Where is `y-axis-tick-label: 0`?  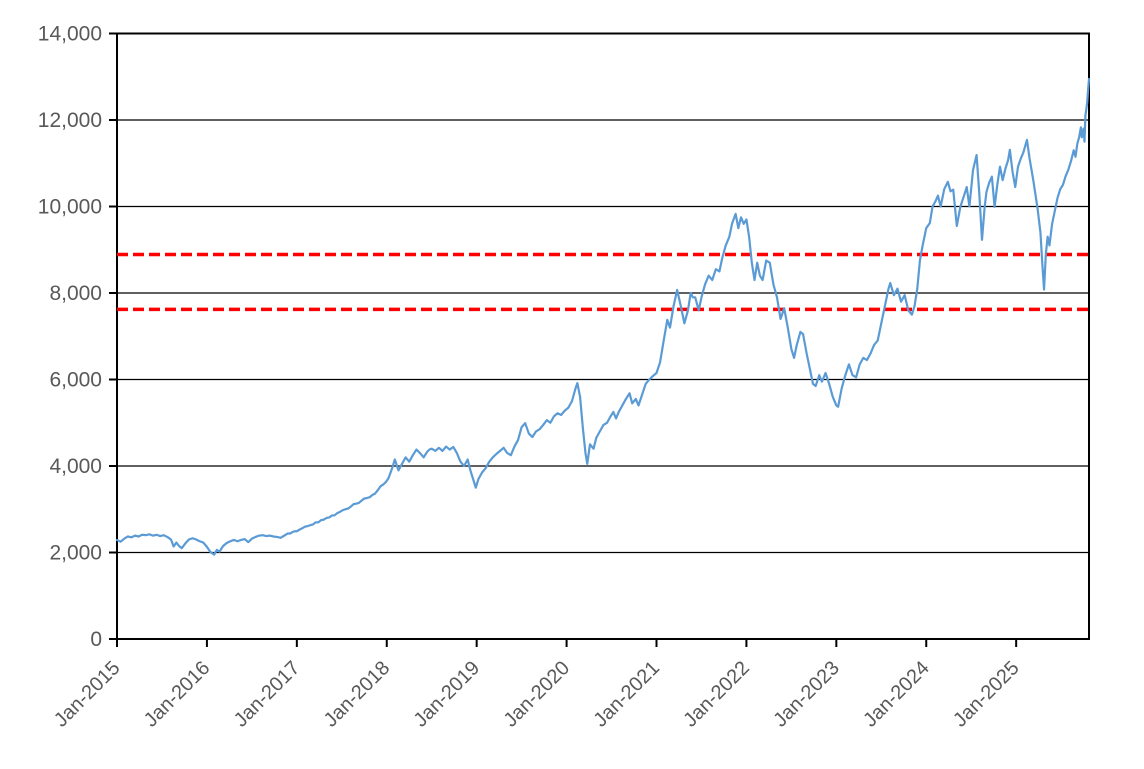
y-axis-tick-label: 0 is located at coordinates (96, 639).